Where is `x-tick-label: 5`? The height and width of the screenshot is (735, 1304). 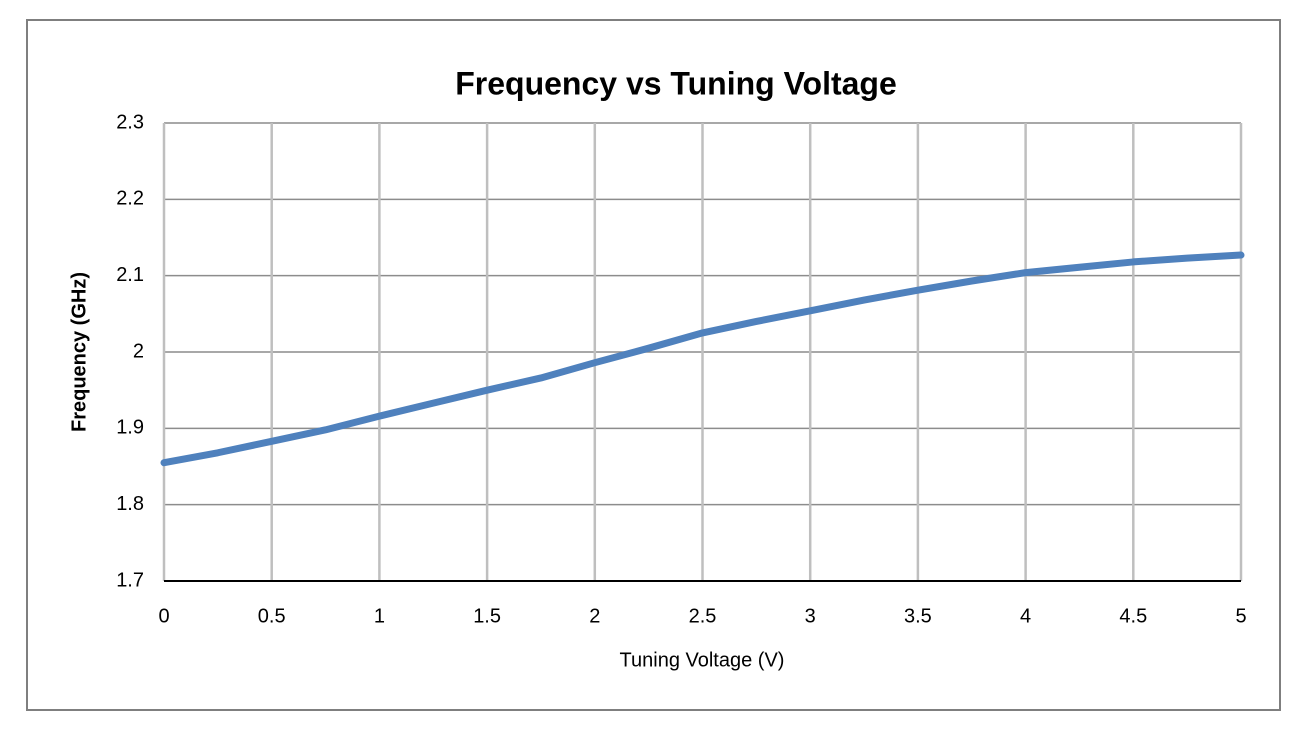 x-tick-label: 5 is located at coordinates (1240, 616).